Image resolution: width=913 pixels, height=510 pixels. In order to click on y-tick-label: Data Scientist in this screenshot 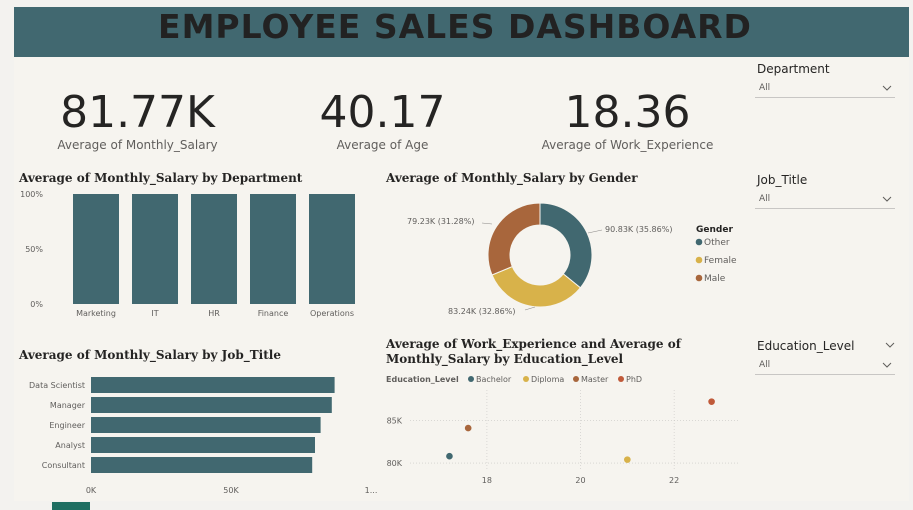, I will do `click(57, 385)`.